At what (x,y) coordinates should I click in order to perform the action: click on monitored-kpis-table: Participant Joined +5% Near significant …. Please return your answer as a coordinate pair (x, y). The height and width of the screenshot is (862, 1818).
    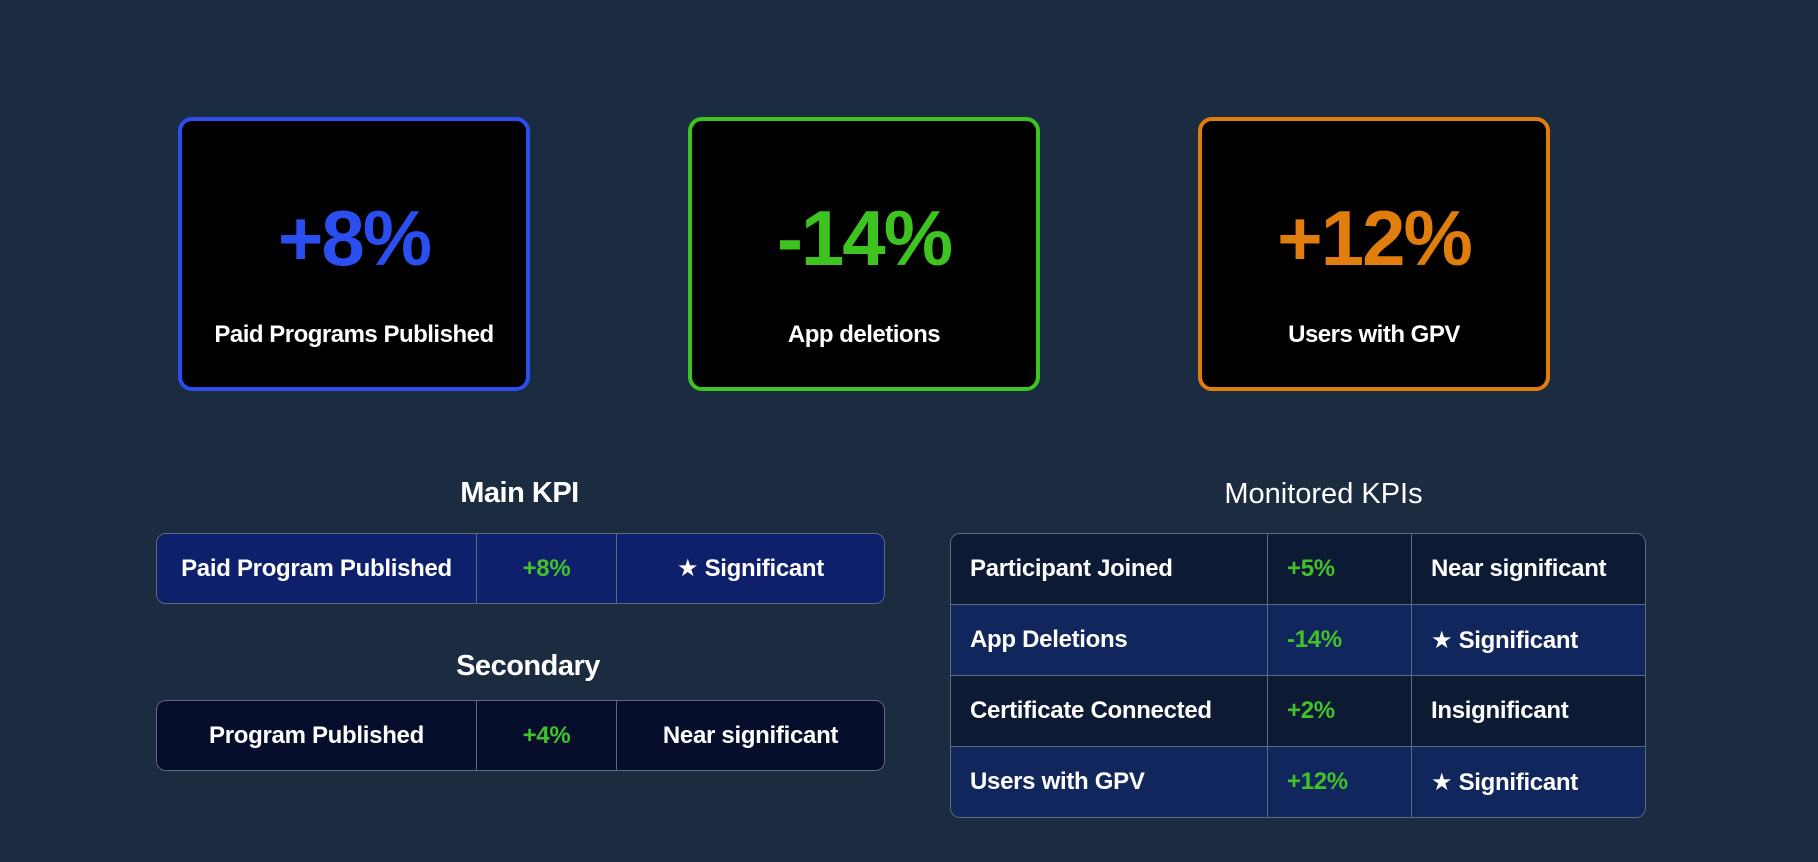
    Looking at the image, I should click on (1298, 675).